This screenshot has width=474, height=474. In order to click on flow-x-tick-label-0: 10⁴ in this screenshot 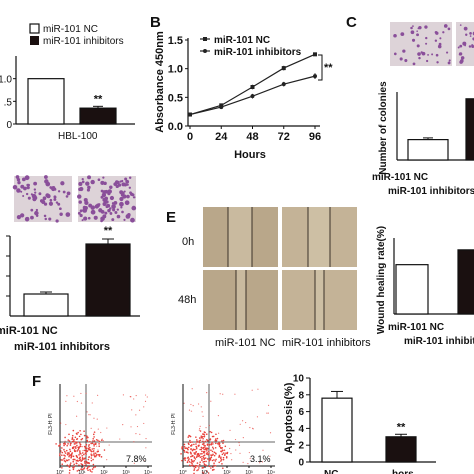, I will do `click(148, 472)`.